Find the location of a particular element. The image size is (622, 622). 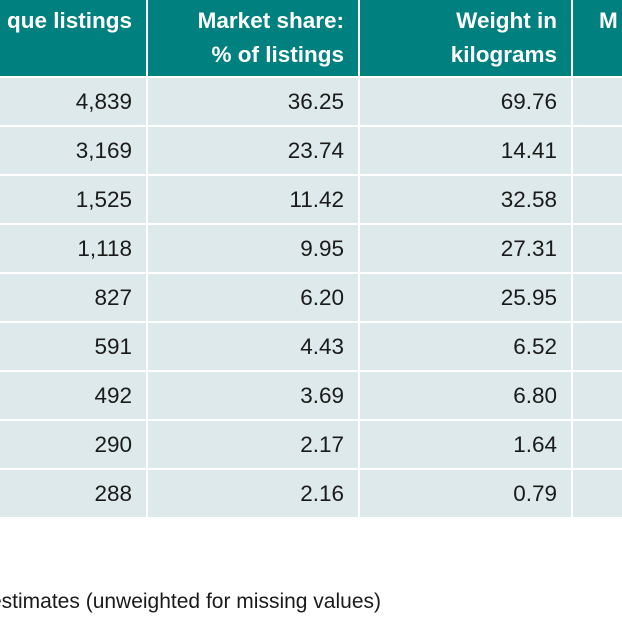

table-row: 288 2.16 0.79 is located at coordinates (311, 493).